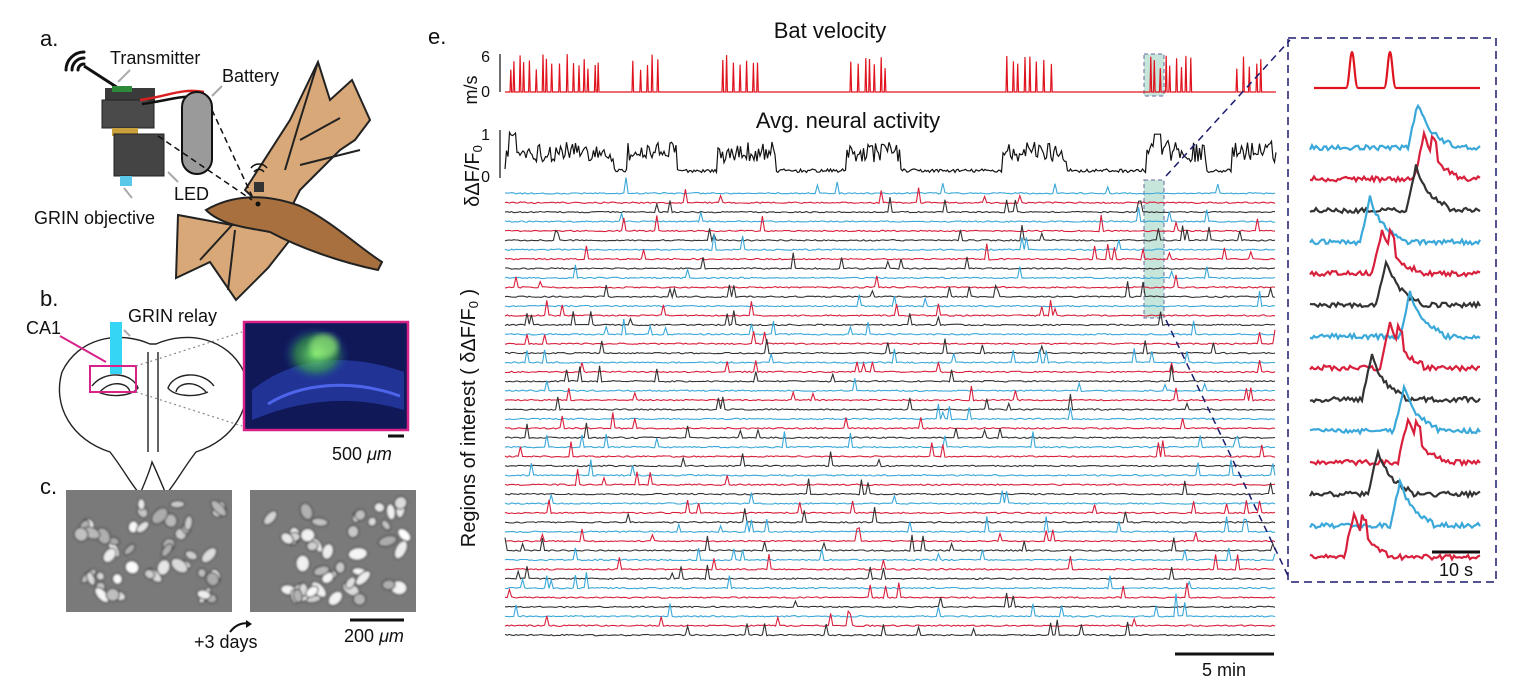 This screenshot has height=682, width=1524. What do you see at coordinates (1224, 670) in the screenshot?
I see `scale-5min-label: 5 min` at bounding box center [1224, 670].